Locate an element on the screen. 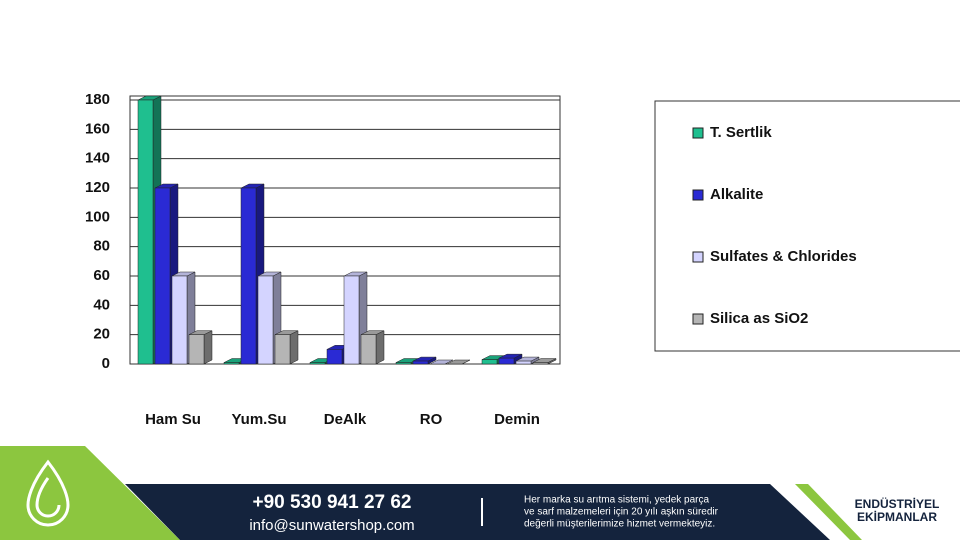 Image resolution: width=960 pixels, height=540 pixels. brand: ENDÜSTRİYEL is located at coordinates (897, 503).